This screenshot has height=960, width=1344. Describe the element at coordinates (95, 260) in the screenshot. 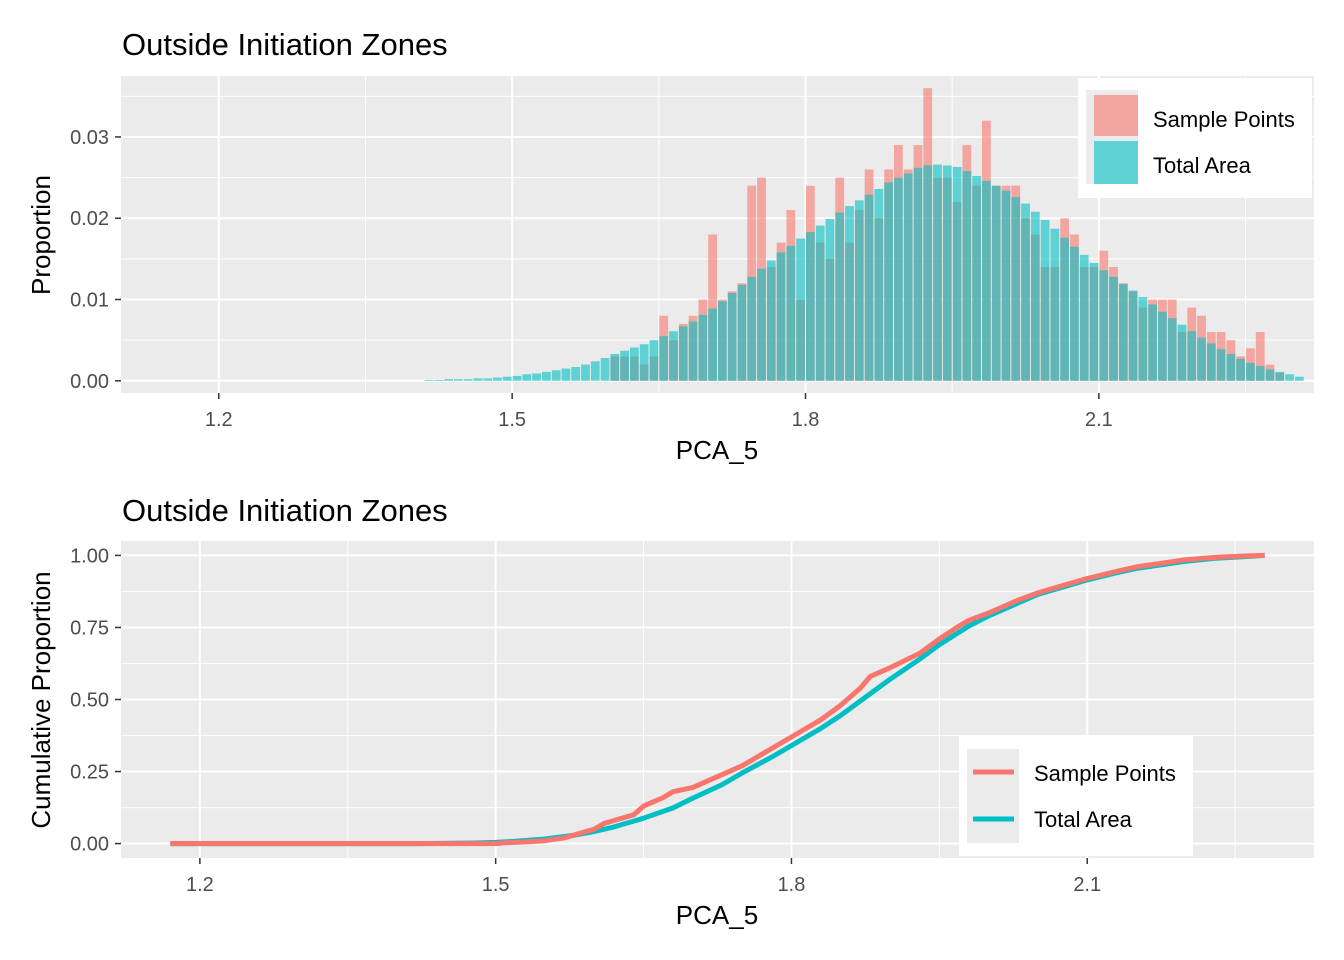

I see `histogram-y-ticks: 0.00 0.01 0.02 0.03` at that location.